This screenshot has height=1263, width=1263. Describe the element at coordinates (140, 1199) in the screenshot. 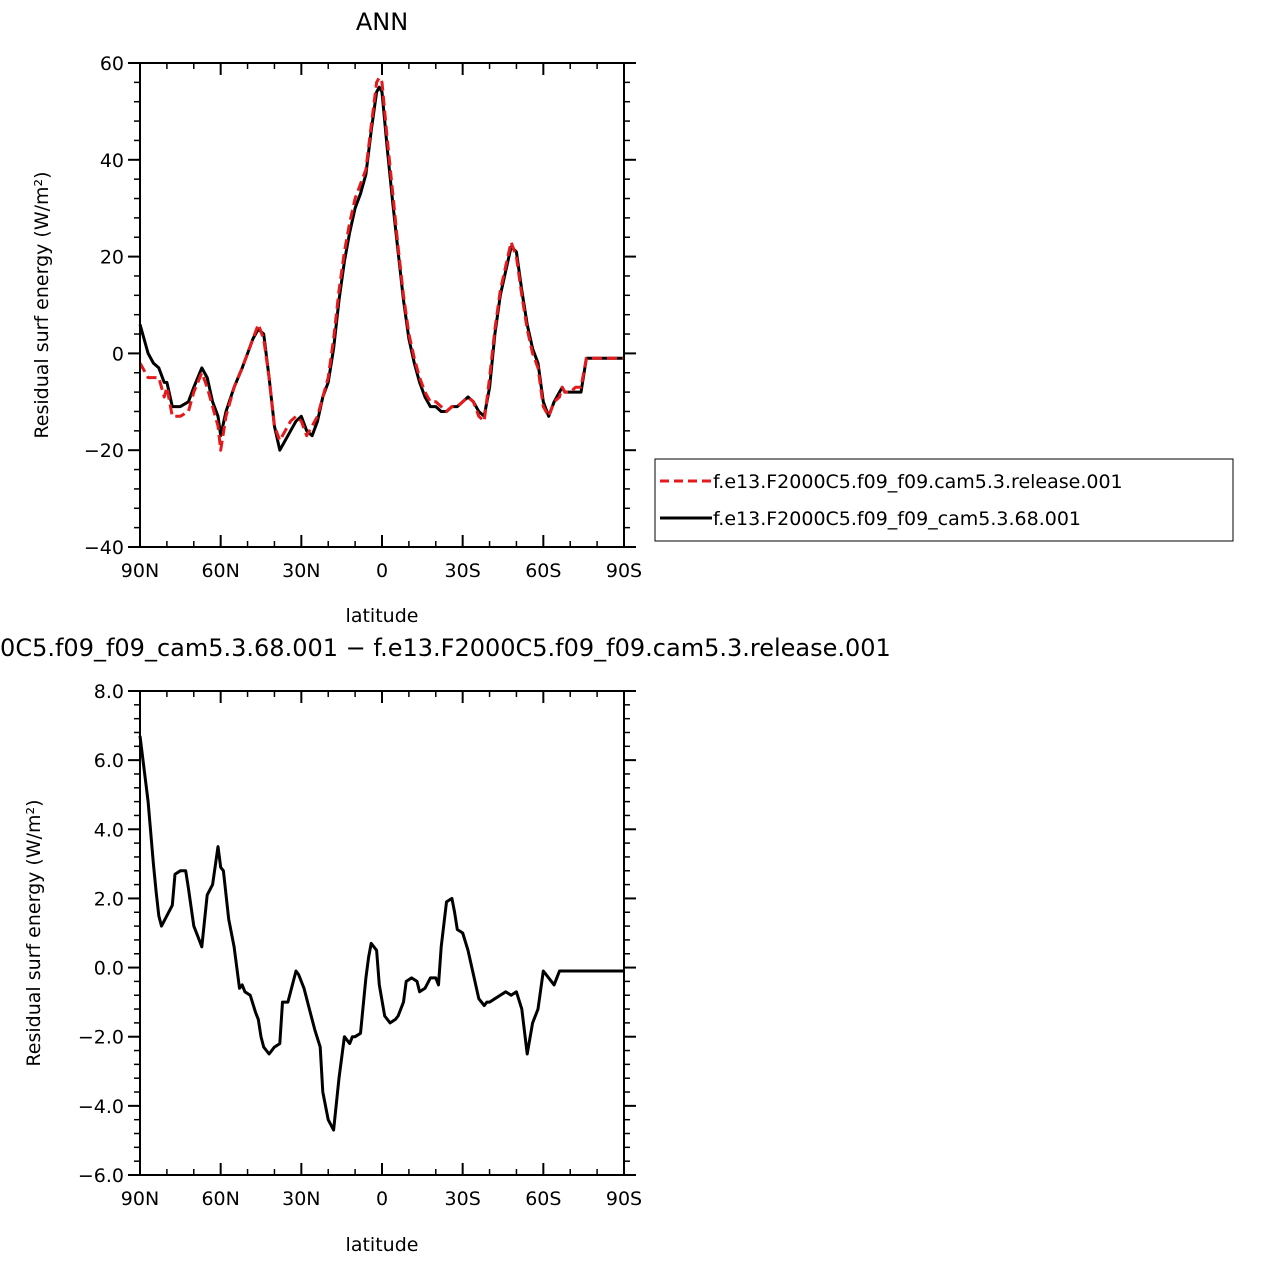

I see `bottom-chart-x-tick-label: 90N` at that location.